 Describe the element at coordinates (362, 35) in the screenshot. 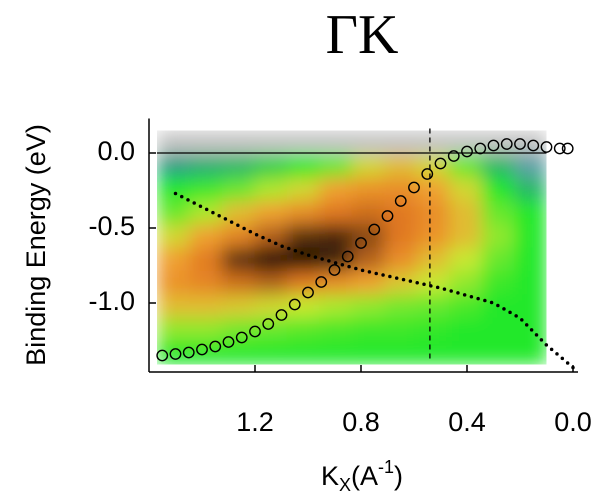

I see `chart-title: ΓK` at that location.